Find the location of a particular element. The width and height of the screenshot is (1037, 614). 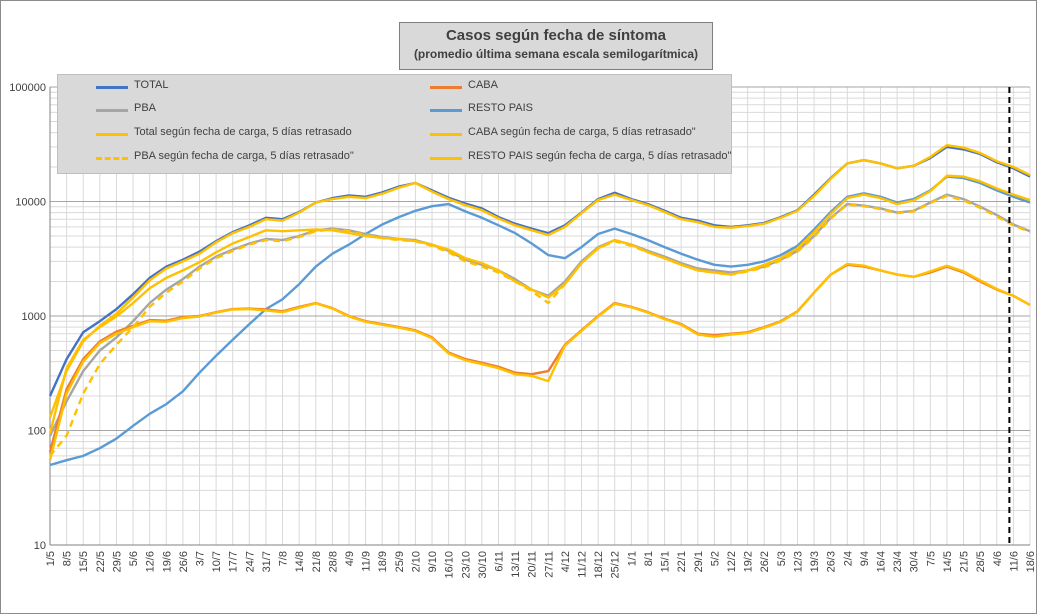

x-tick-label: 23/10 is located at coordinates (466, 565).